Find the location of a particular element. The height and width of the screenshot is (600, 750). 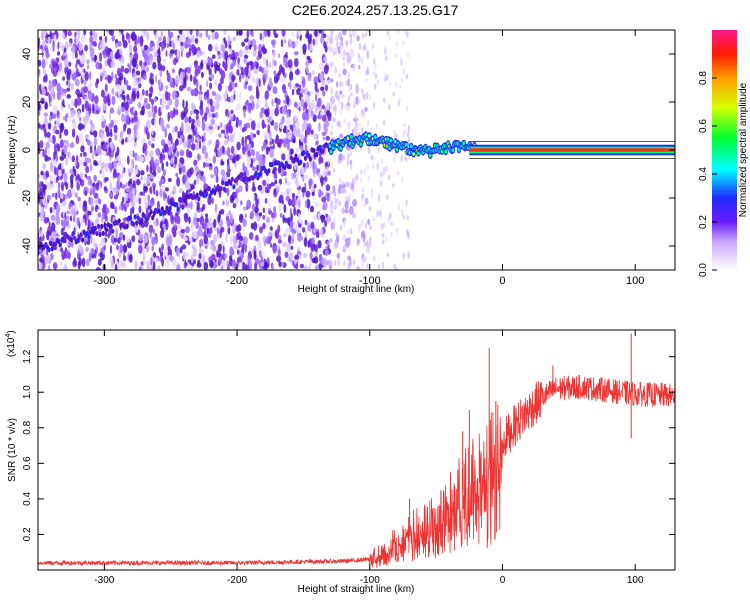

y-tick-label: 20 is located at coordinates (27, 102).